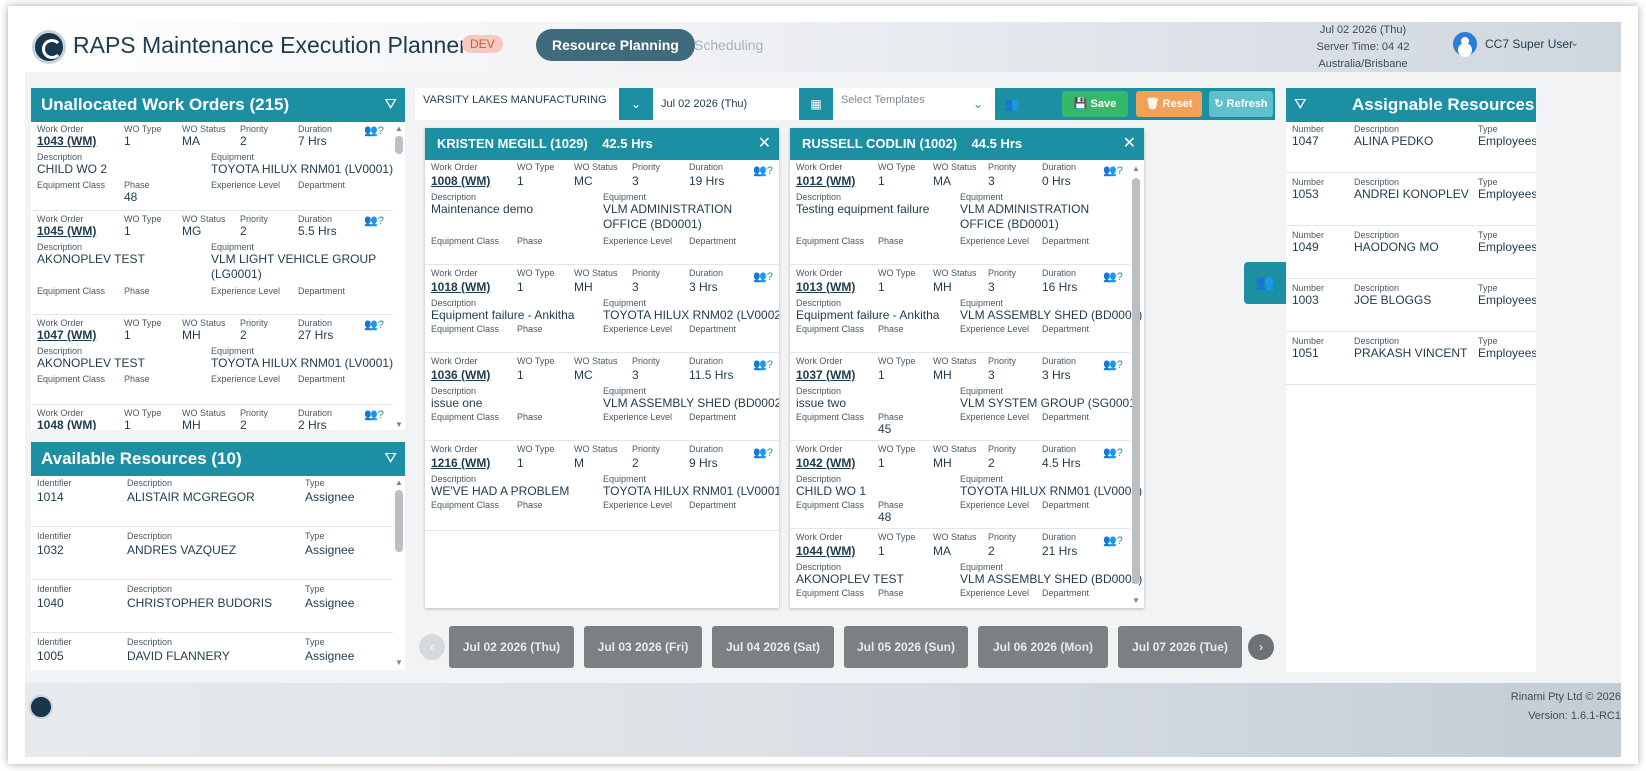 The height and width of the screenshot is (771, 1646). What do you see at coordinates (906, 647) in the screenshot?
I see `date-button: Jul 05 2026 (Sun)` at bounding box center [906, 647].